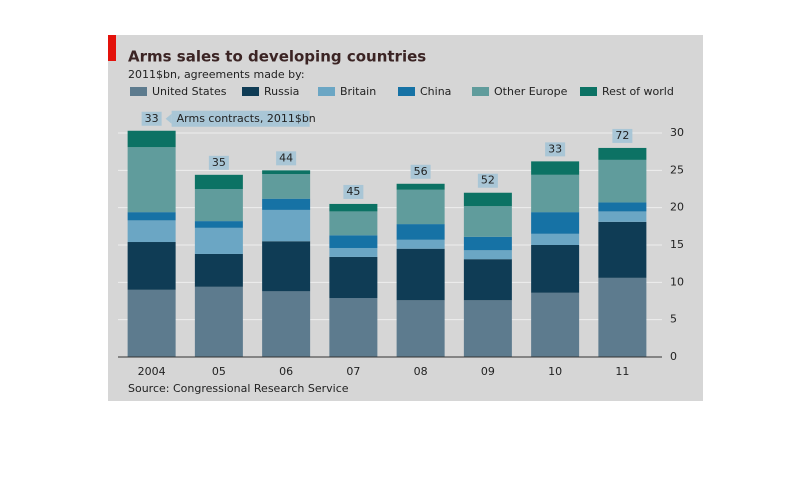 This screenshot has width=810, height=496. Describe the element at coordinates (677, 244) in the screenshot. I see `y-tick-label: 15` at that location.